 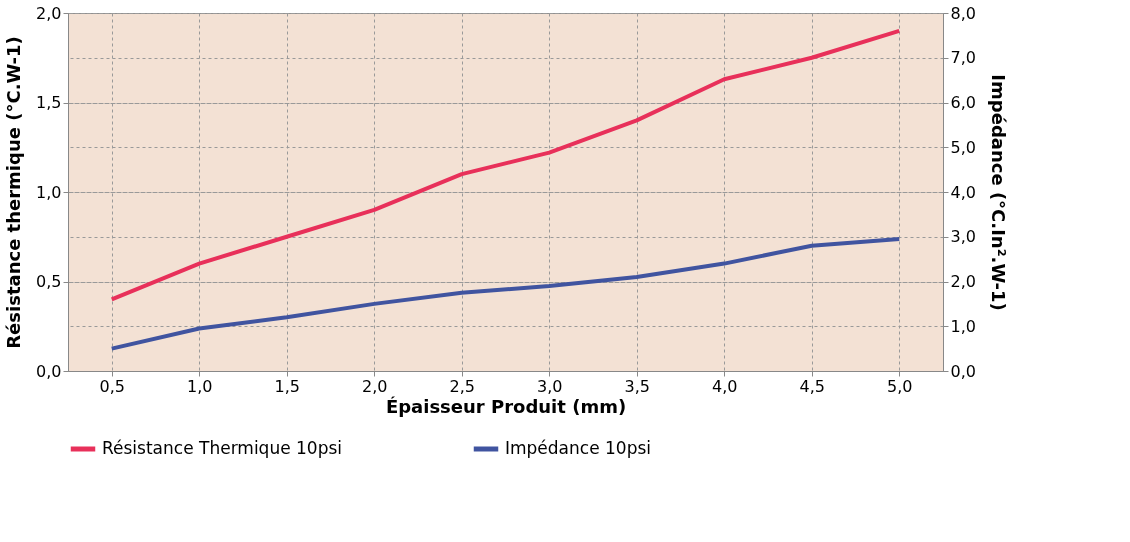 I want to click on y-tick-label: 0,5, so click(x=49, y=281).